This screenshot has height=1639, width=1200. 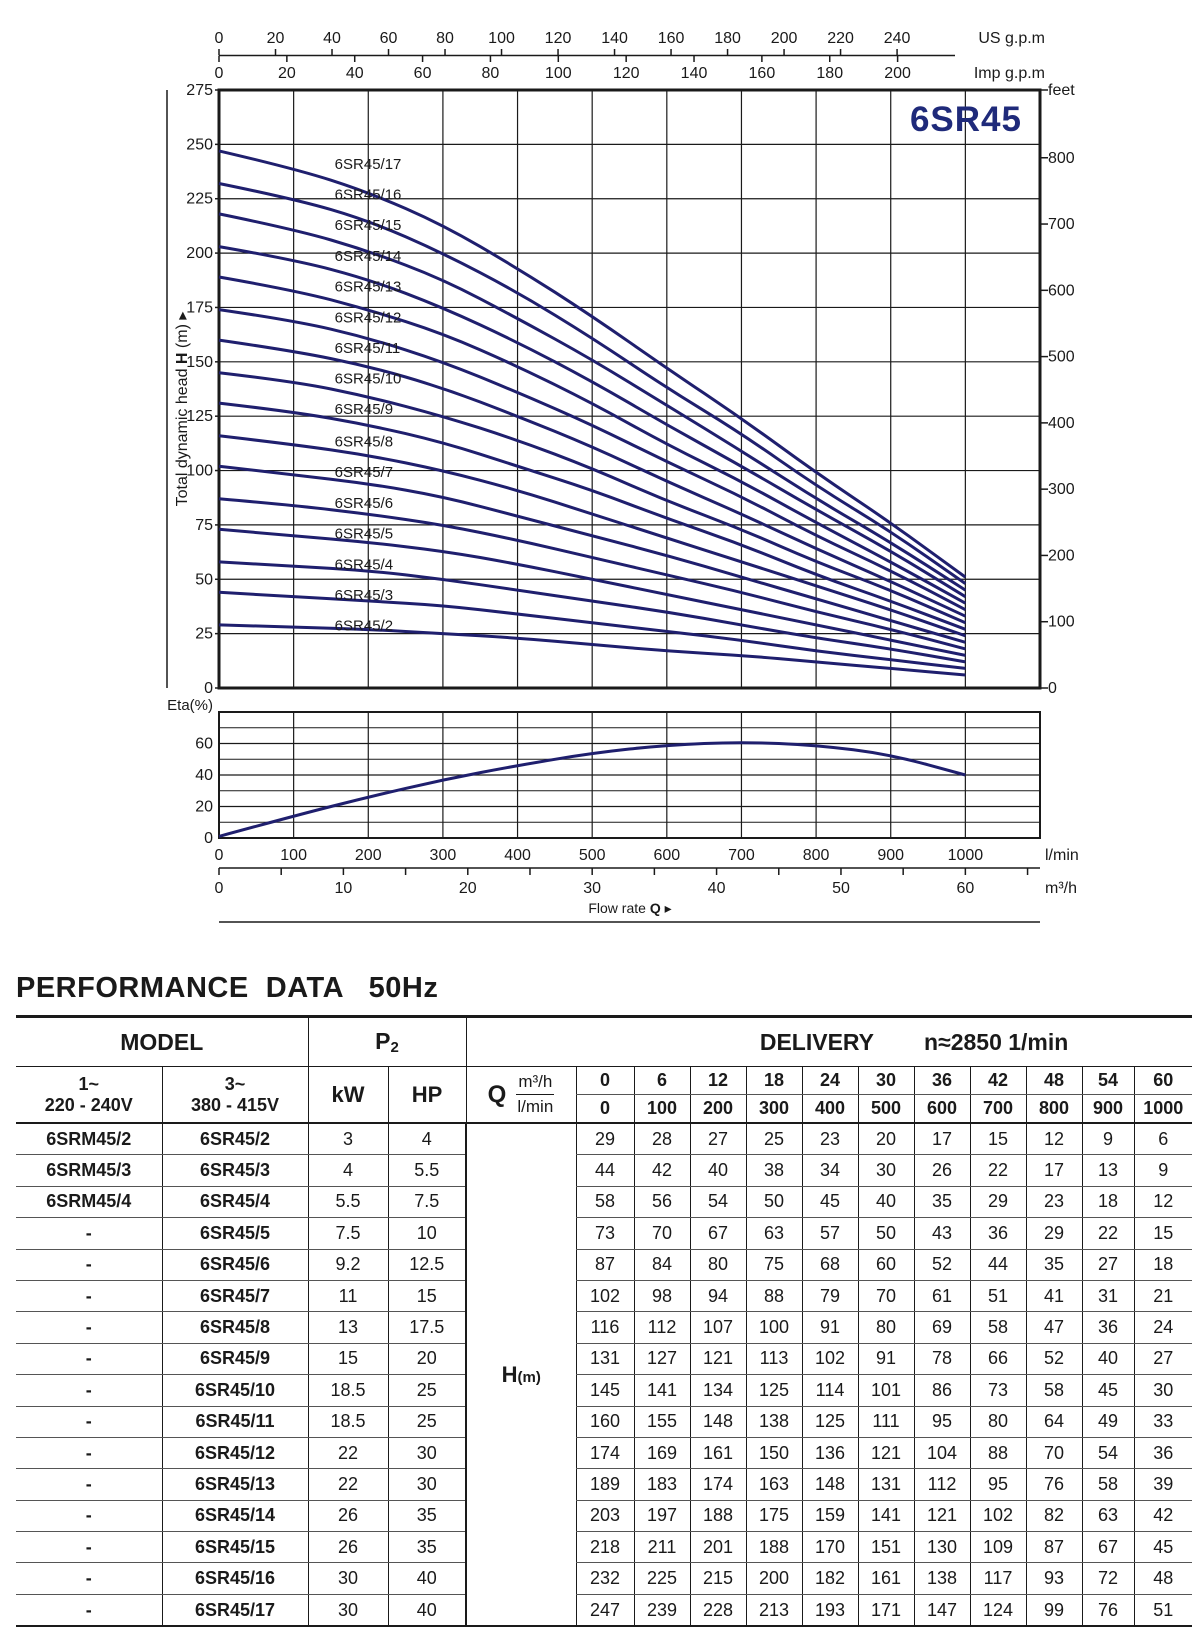 What do you see at coordinates (773, 1390) in the screenshot?
I see `head-value-cell: 125` at bounding box center [773, 1390].